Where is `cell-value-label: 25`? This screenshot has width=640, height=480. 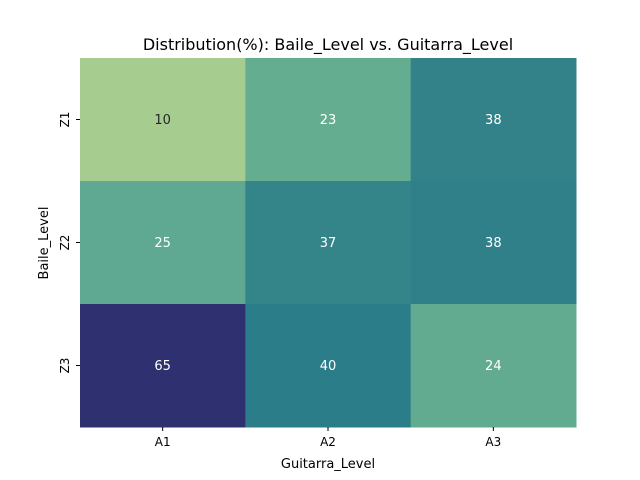 cell-value-label: 25 is located at coordinates (162, 243).